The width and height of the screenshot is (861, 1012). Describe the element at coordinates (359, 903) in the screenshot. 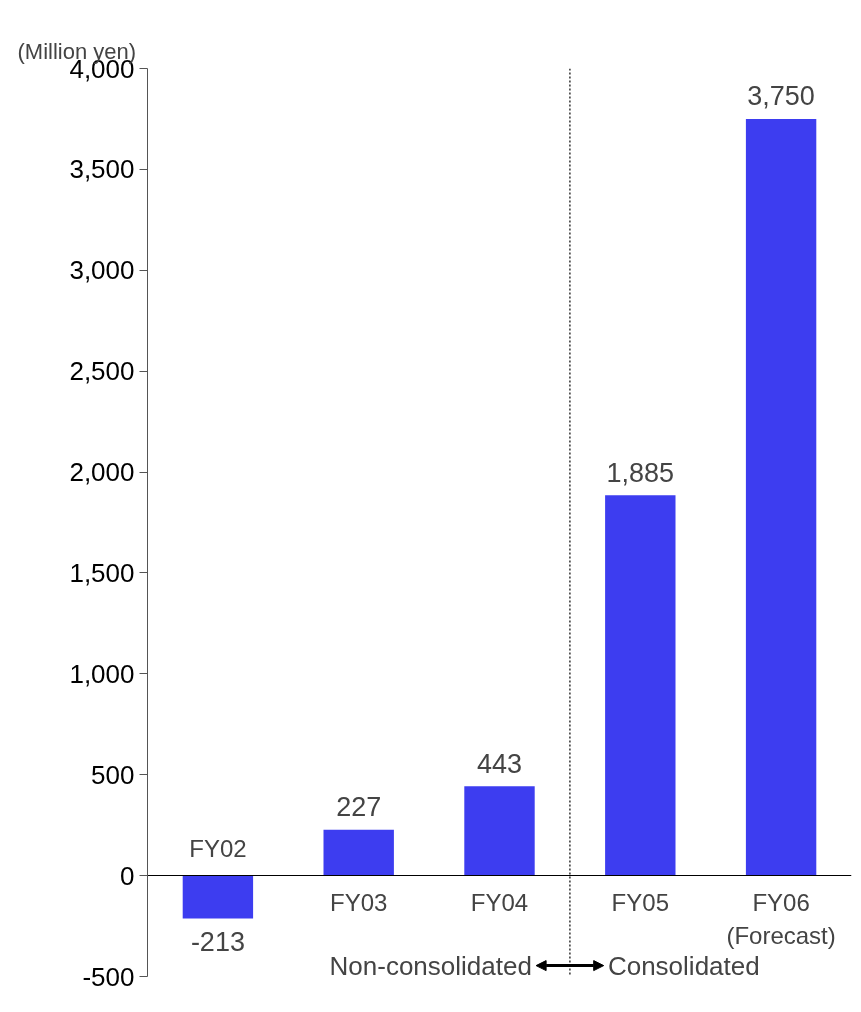

I see `x-tick-label: FY03` at that location.